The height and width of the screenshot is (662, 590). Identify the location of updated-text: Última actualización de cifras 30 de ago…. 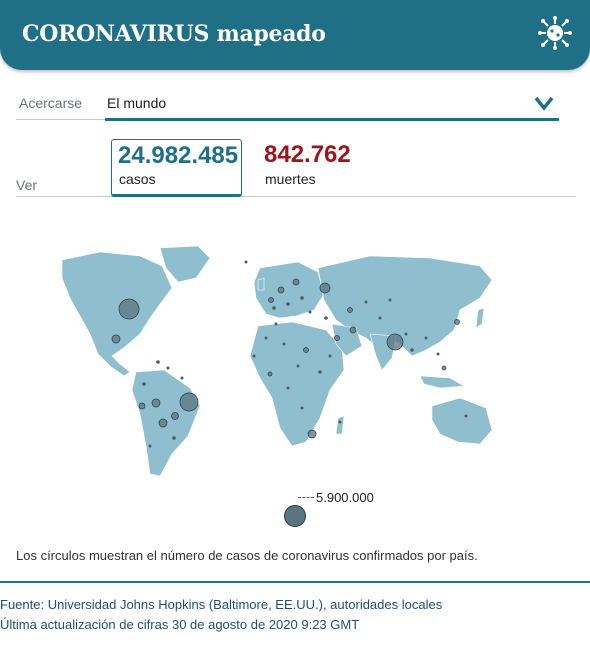
(180, 624).